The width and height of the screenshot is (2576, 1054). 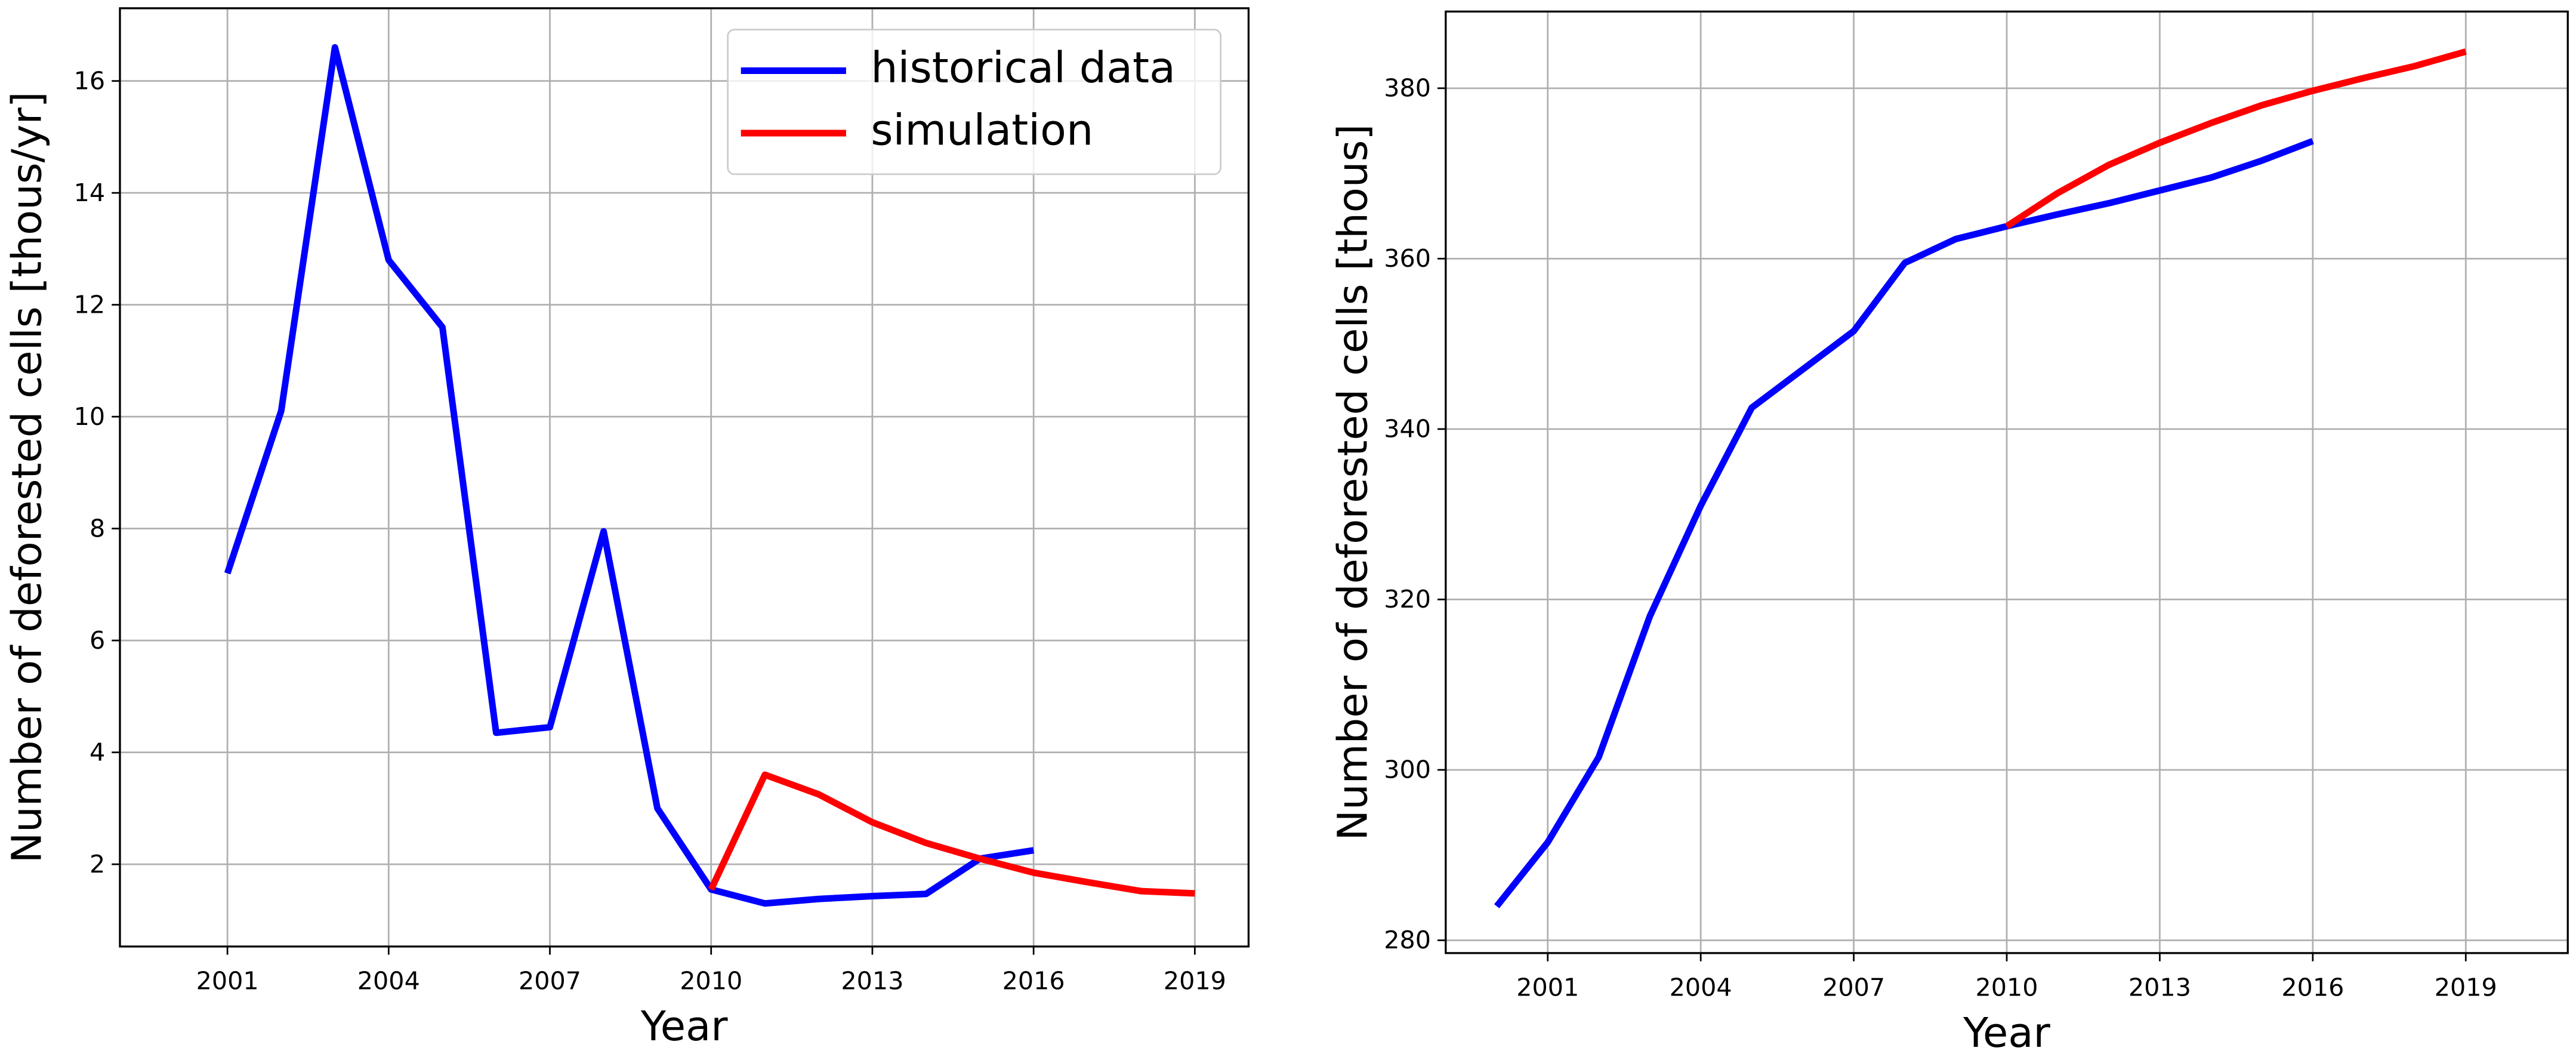 I want to click on y-tick-label: 14, so click(x=90, y=193).